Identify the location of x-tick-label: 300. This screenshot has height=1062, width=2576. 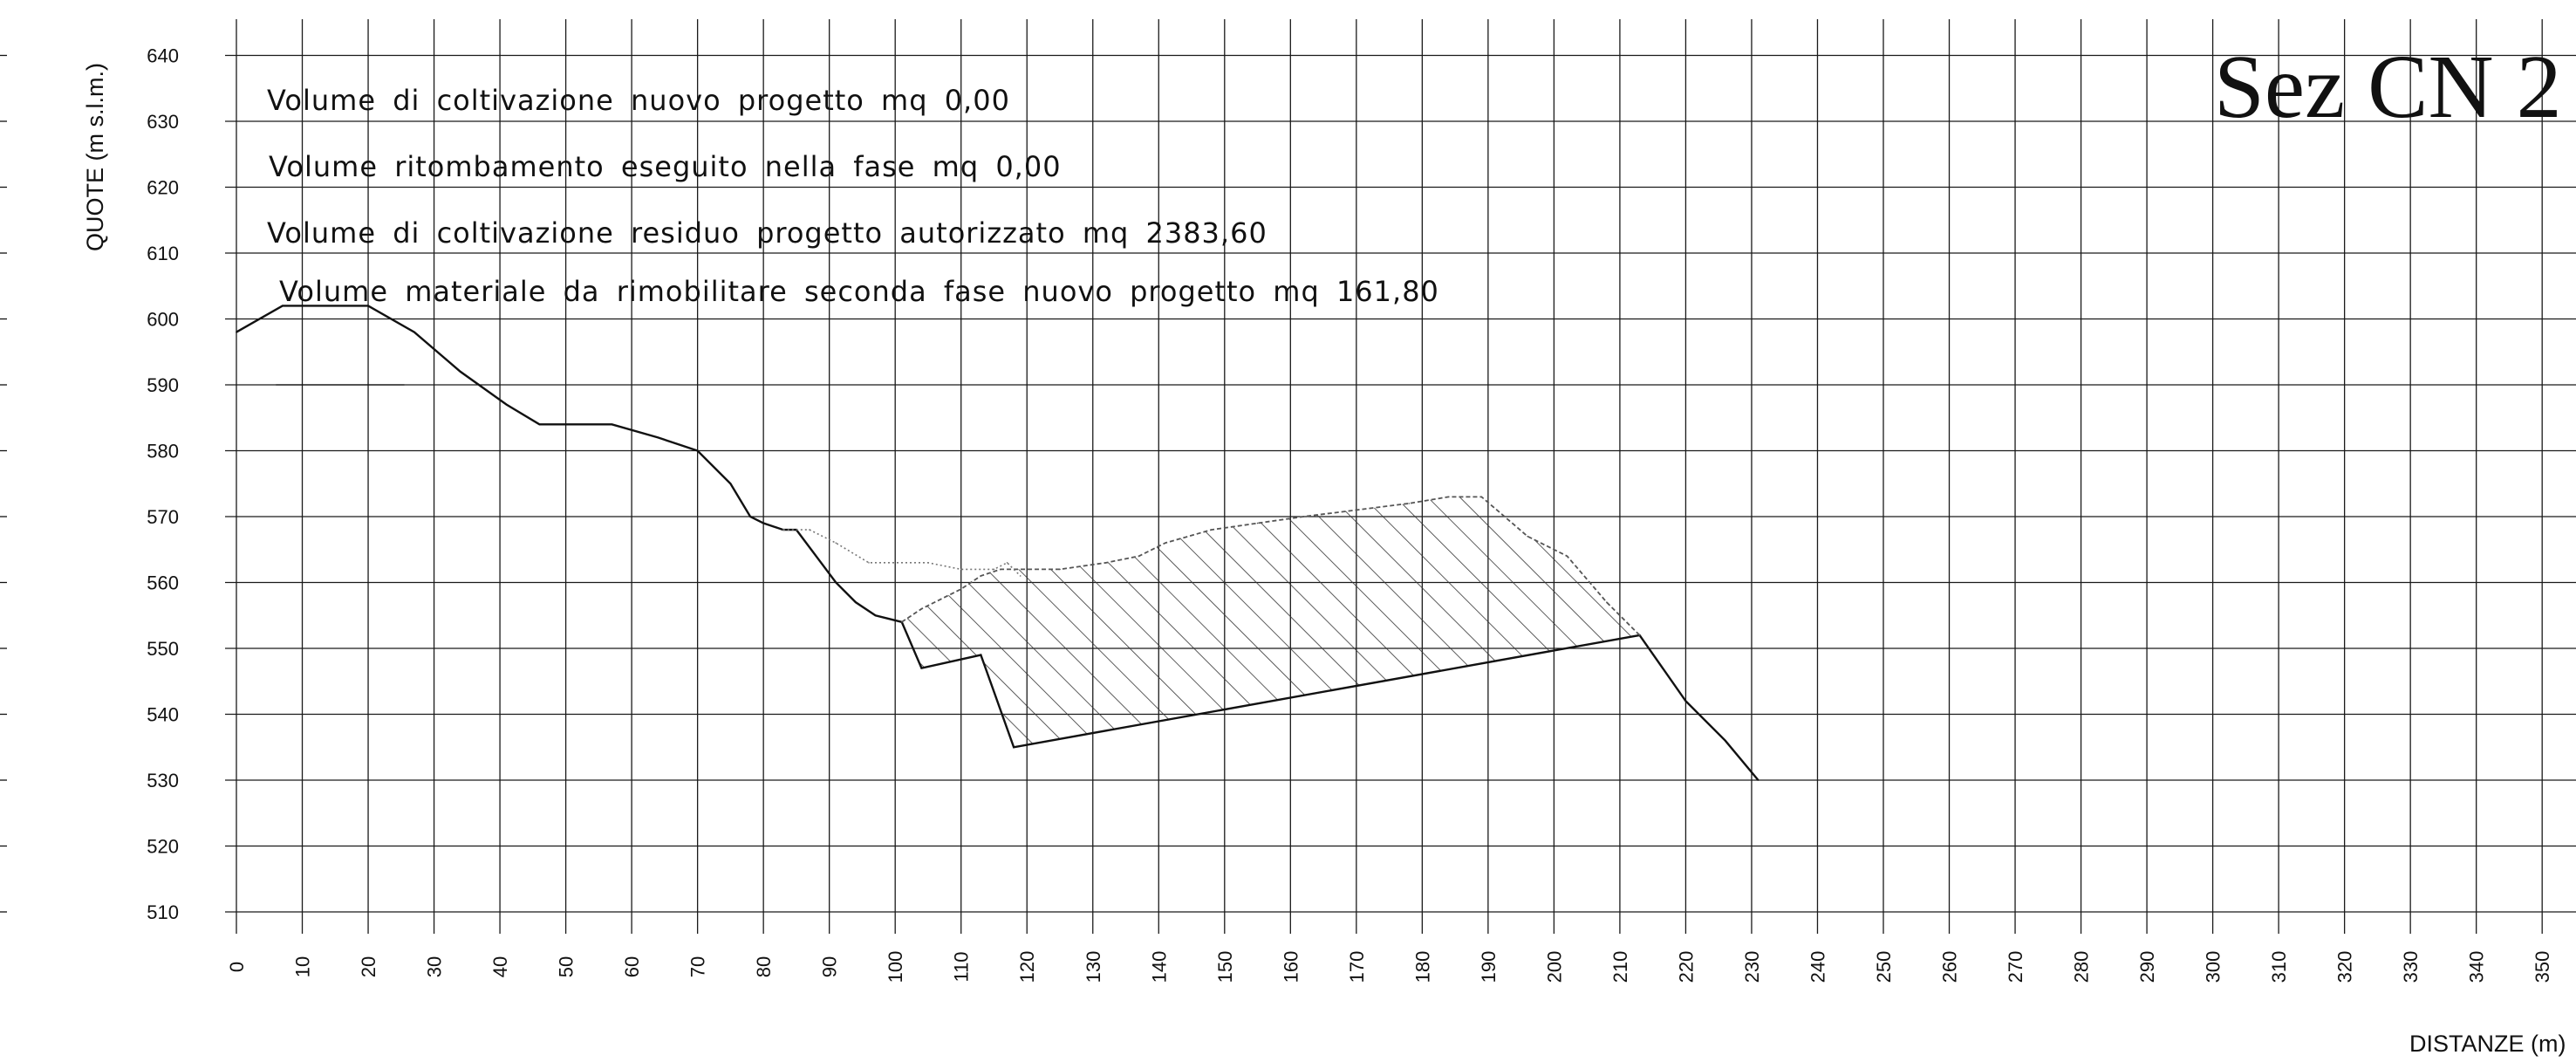
(2213, 967).